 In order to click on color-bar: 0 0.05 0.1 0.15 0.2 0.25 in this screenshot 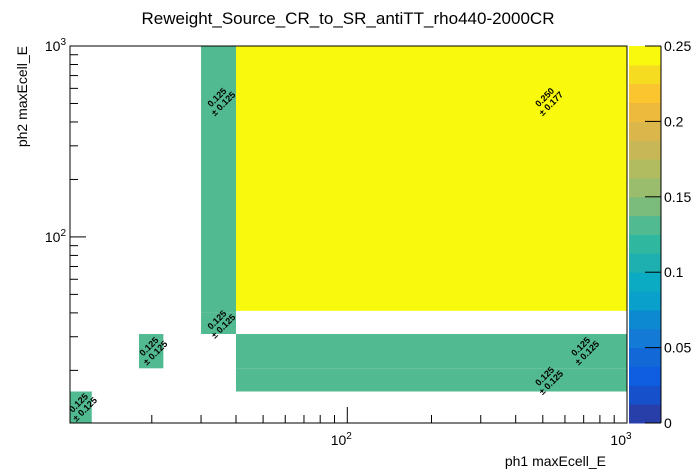, I will do `click(660, 234)`.